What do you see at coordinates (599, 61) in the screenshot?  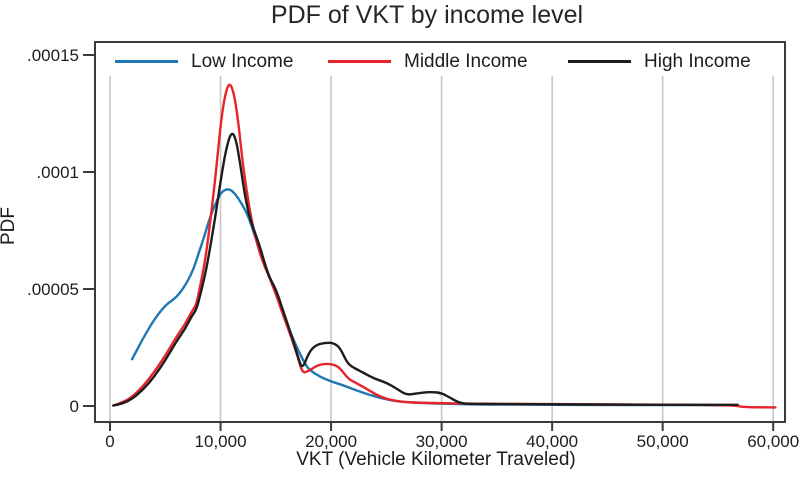 I see `high-income-line-swatch` at bounding box center [599, 61].